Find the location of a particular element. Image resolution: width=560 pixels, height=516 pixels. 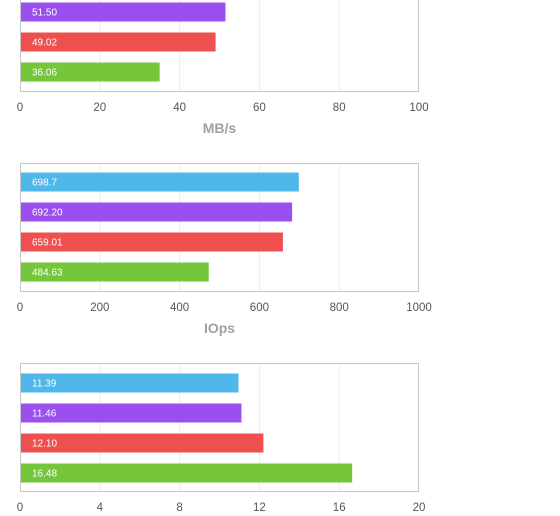

x-tick-label: 100 is located at coordinates (418, 108).